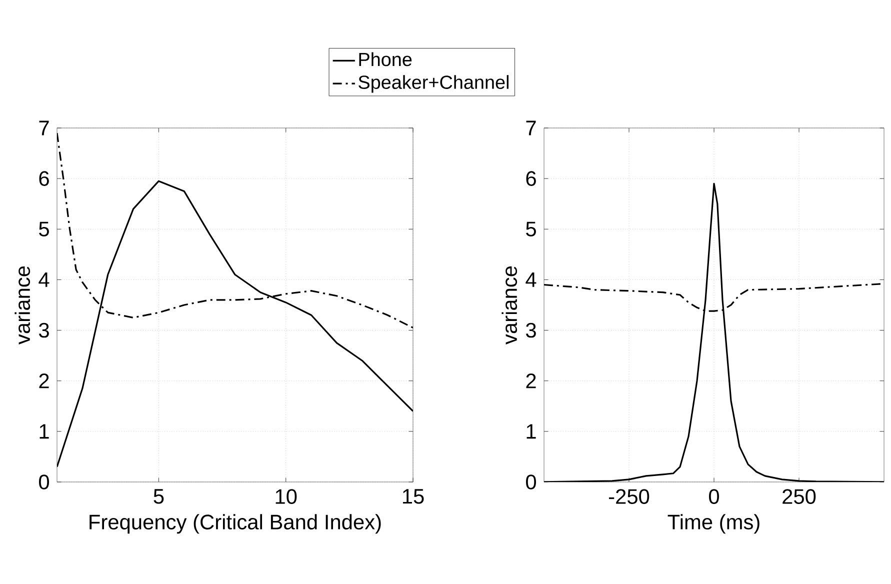 The width and height of the screenshot is (891, 584). I want to click on legend-label: Speaker+Channel, so click(433, 84).